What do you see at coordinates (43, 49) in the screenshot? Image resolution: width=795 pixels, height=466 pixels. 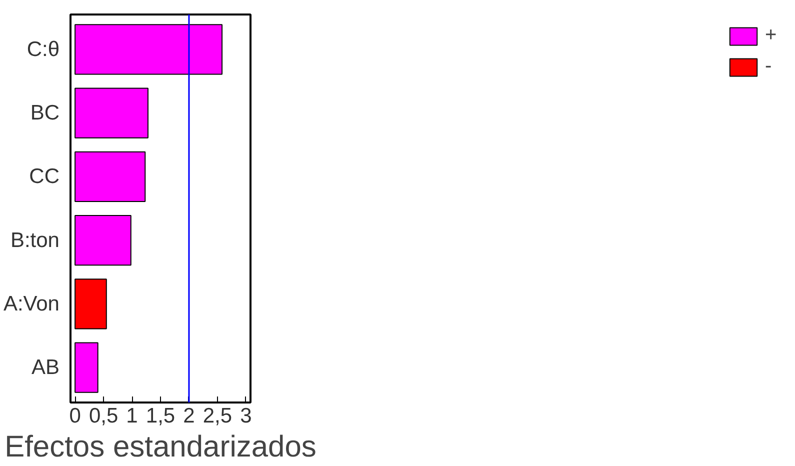 I see `y-tick-label: C:θ` at bounding box center [43, 49].